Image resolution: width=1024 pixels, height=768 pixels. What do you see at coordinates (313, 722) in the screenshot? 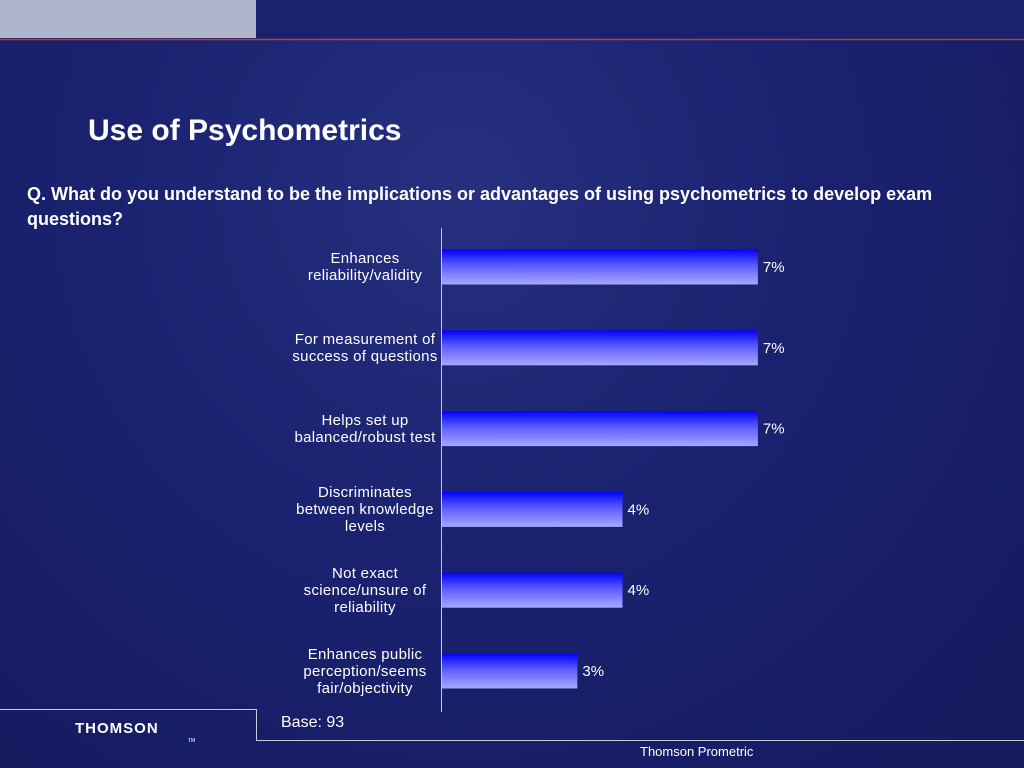
I see `base-note: Base: 93` at bounding box center [313, 722].